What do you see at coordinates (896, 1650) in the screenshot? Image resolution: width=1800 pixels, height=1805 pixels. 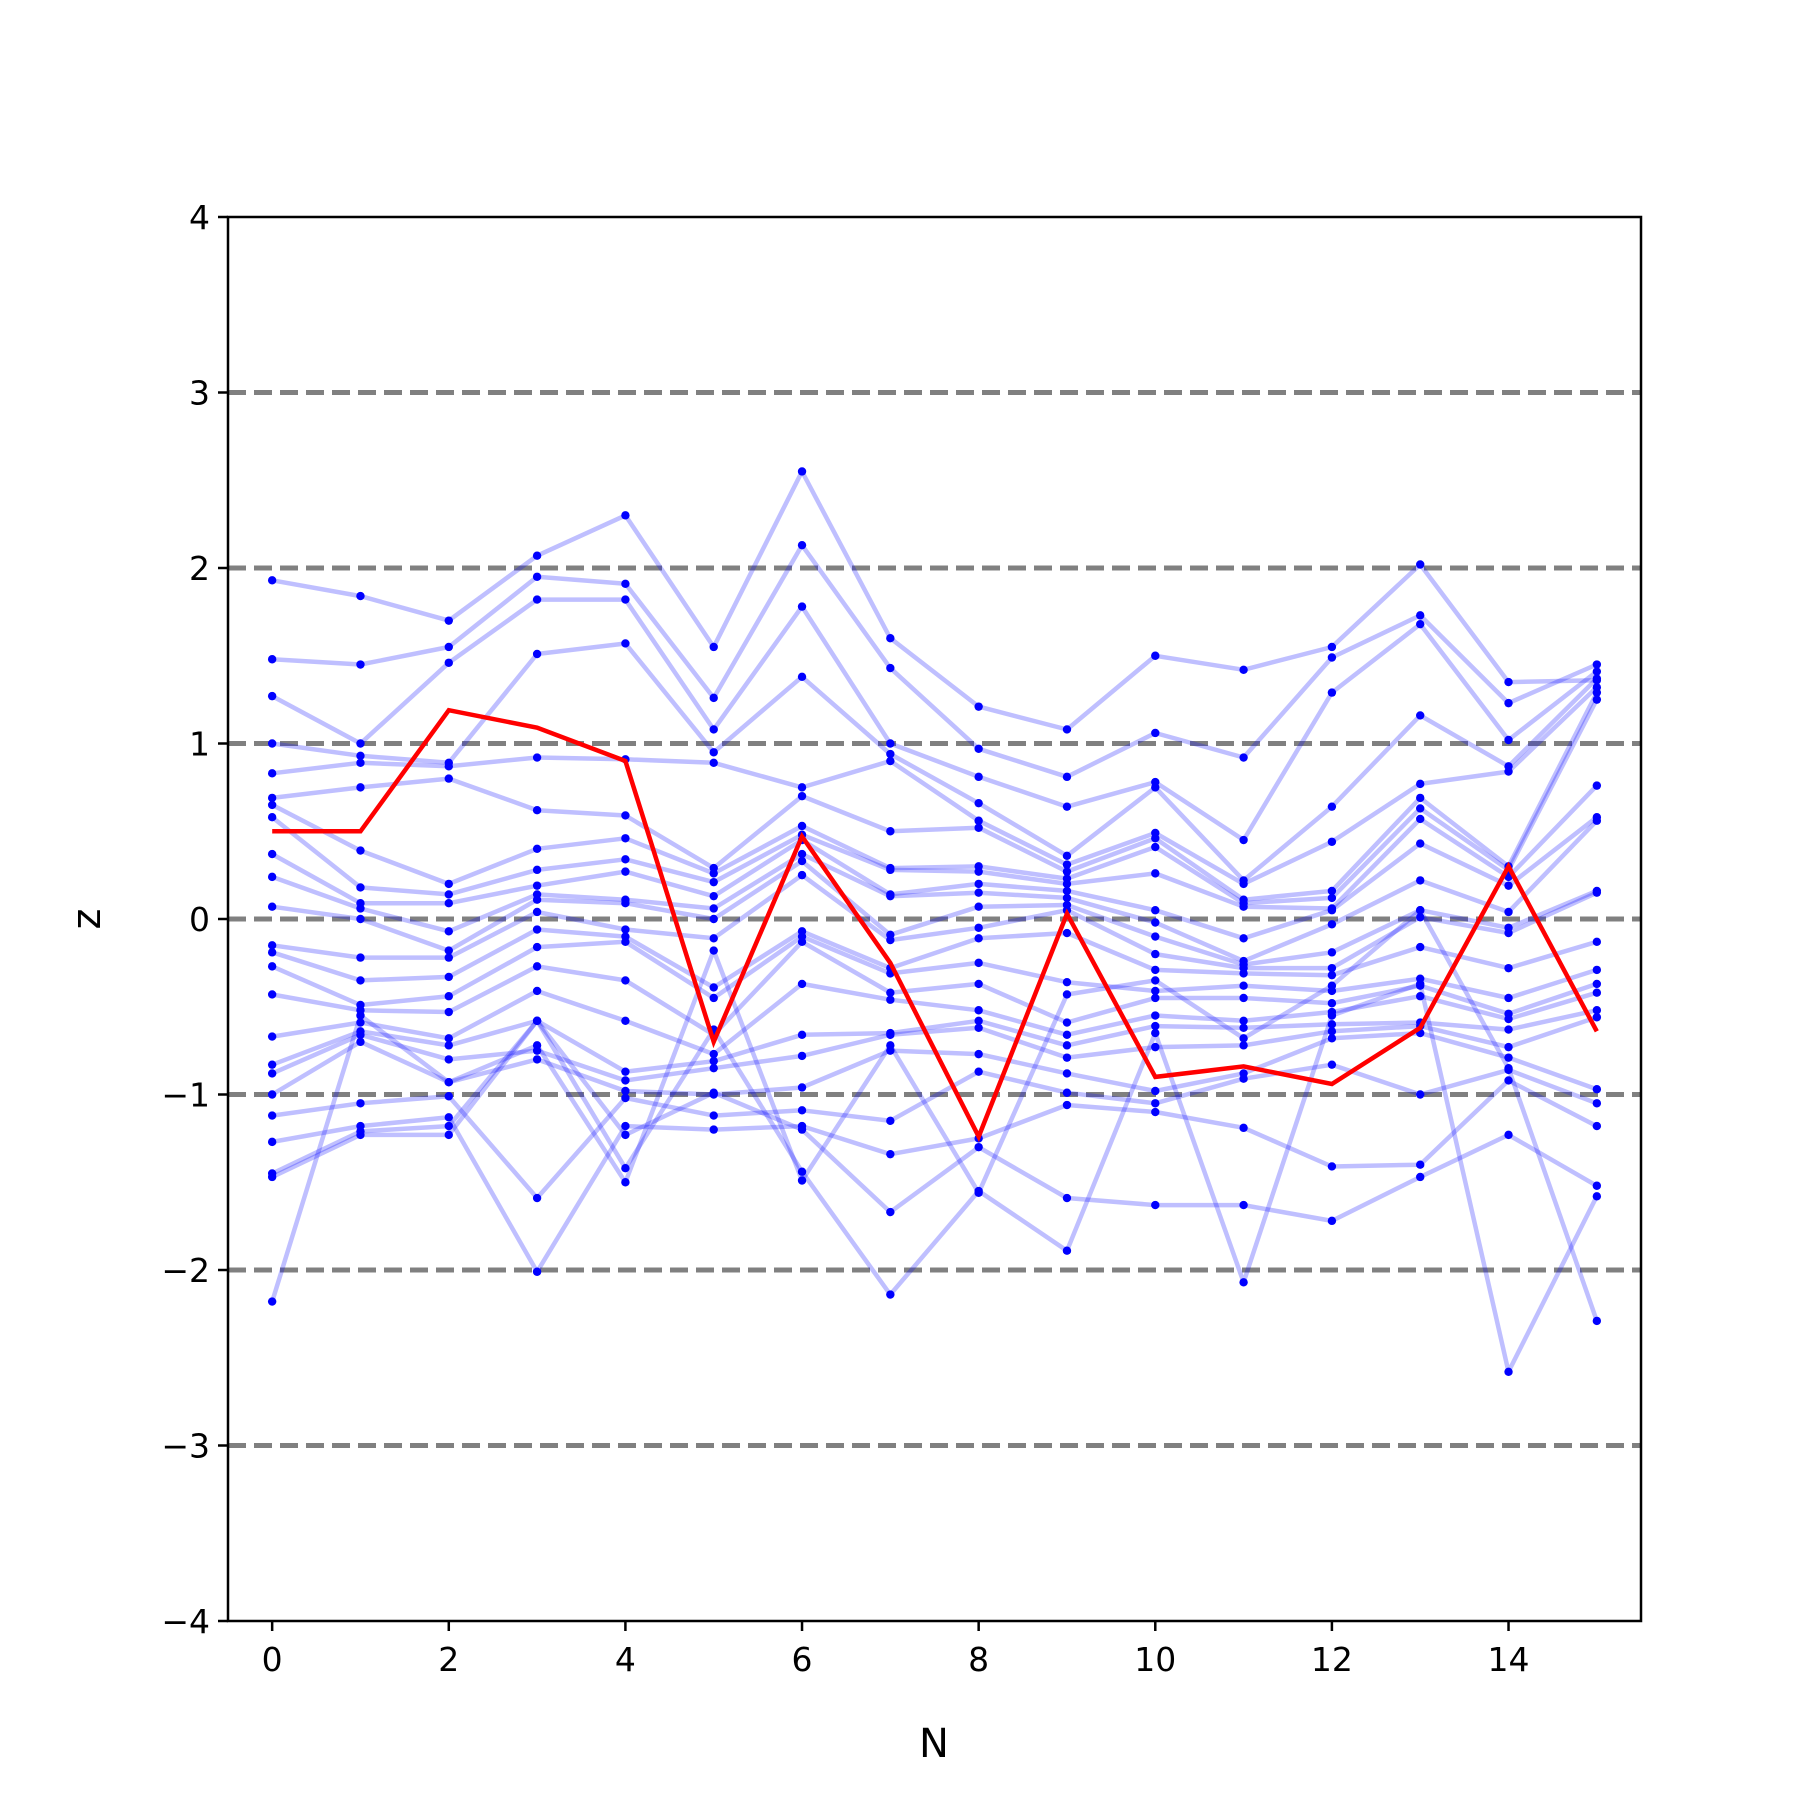 I see `x-axis-ticks: 0 2 4 6 8 10 12 14` at bounding box center [896, 1650].